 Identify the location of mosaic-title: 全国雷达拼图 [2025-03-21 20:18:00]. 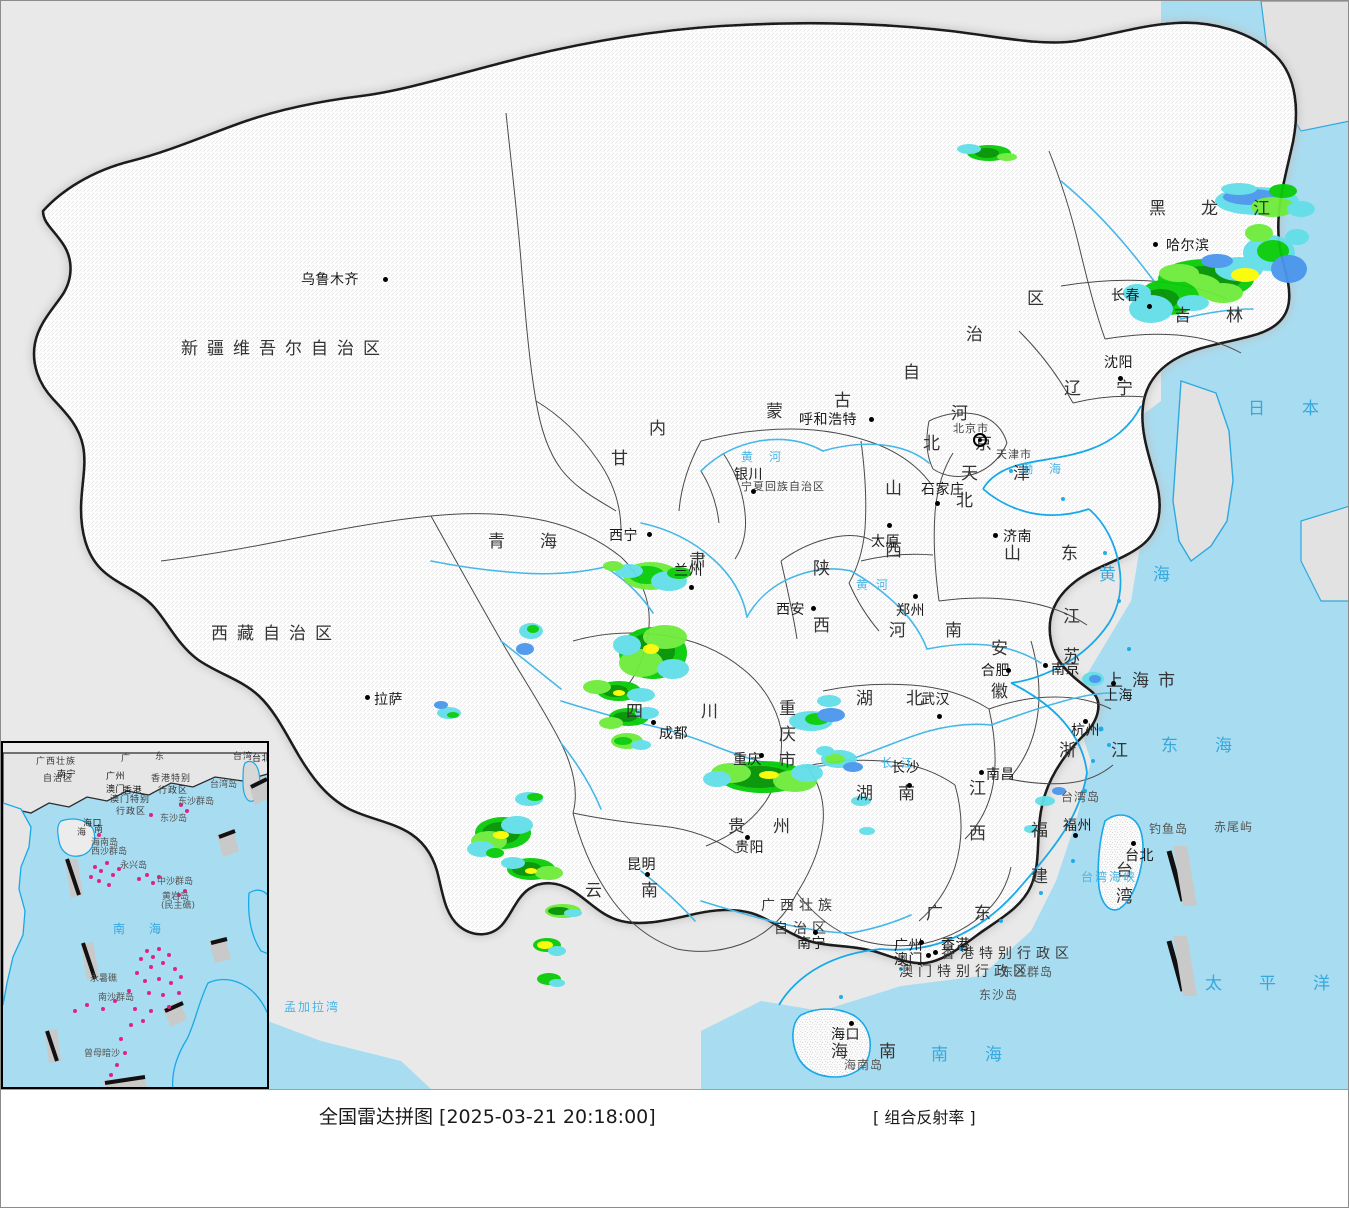
(487, 1117).